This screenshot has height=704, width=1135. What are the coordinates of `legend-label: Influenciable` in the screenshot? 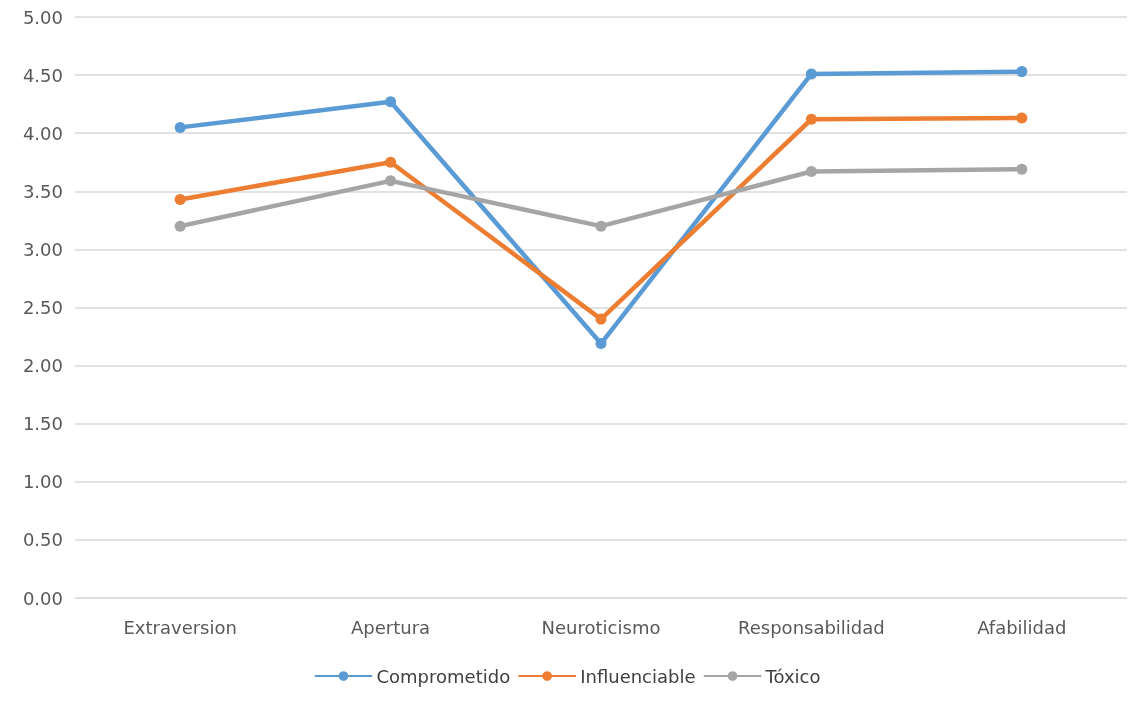 It's located at (638, 676).